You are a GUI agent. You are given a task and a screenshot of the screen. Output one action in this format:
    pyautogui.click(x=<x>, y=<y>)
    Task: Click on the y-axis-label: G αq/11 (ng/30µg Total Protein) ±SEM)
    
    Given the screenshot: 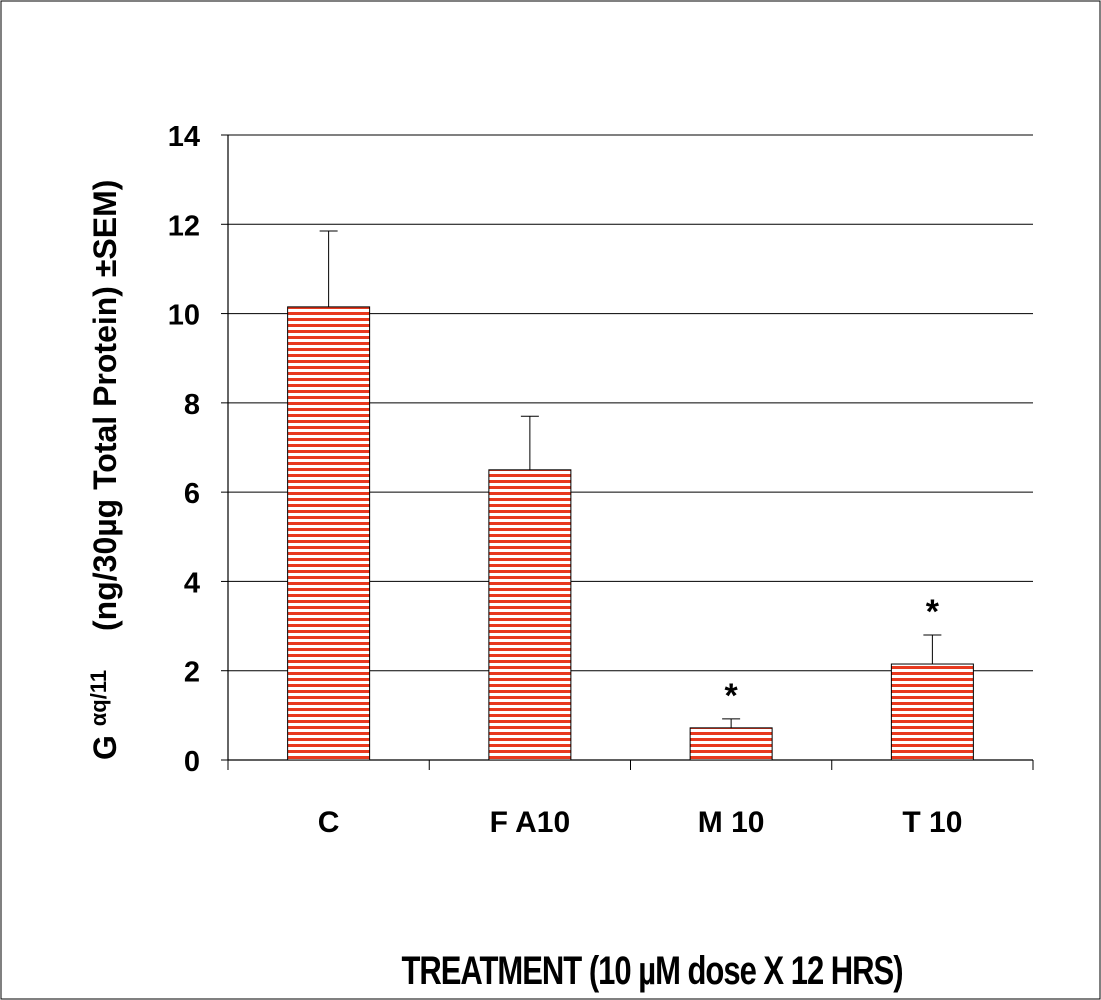 What is the action you would take?
    pyautogui.click(x=100, y=470)
    